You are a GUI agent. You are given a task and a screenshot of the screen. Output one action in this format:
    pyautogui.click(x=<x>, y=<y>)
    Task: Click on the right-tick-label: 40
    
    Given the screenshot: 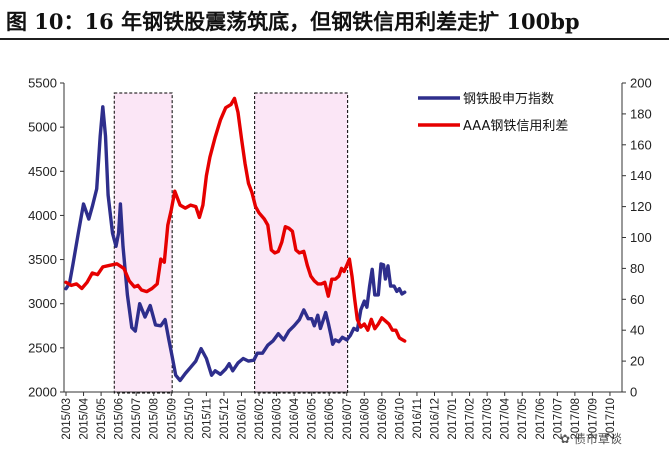 What is the action you would take?
    pyautogui.click(x=637, y=330)
    